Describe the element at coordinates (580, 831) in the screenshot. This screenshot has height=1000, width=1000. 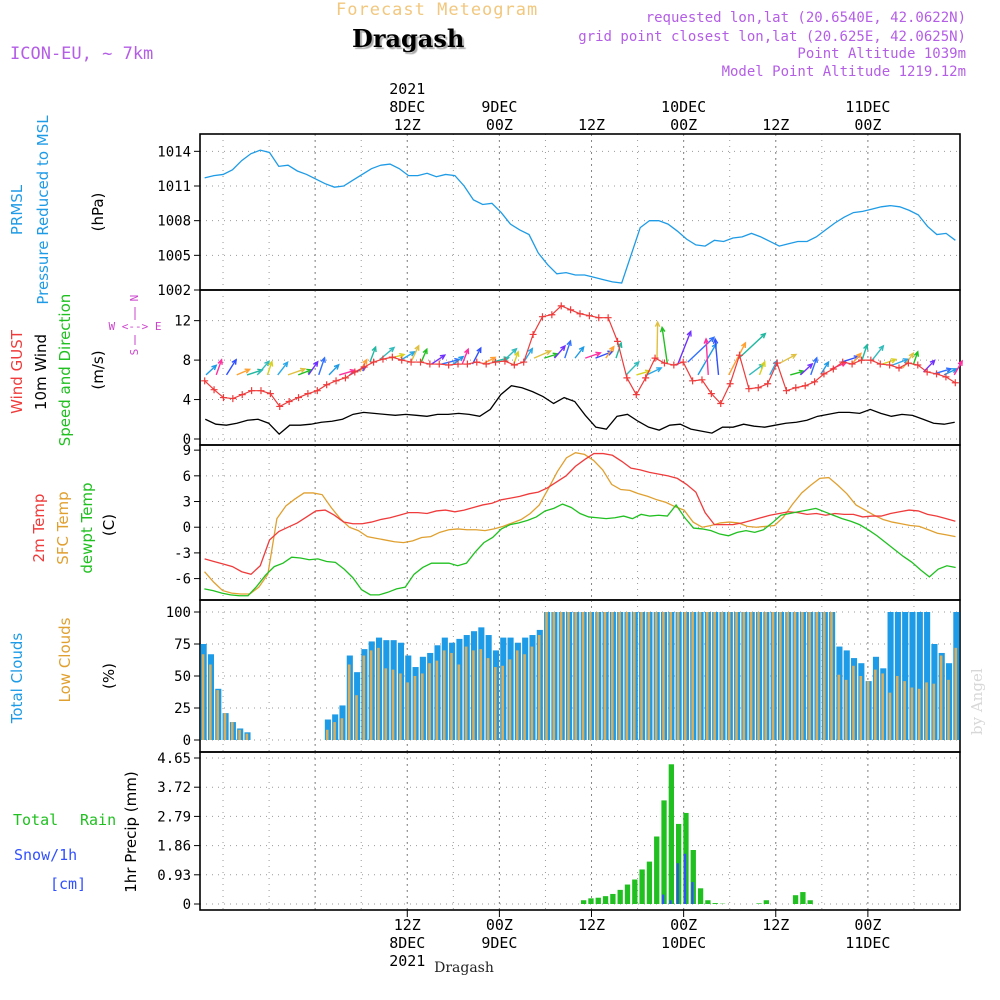
I see `precip-frame` at that location.